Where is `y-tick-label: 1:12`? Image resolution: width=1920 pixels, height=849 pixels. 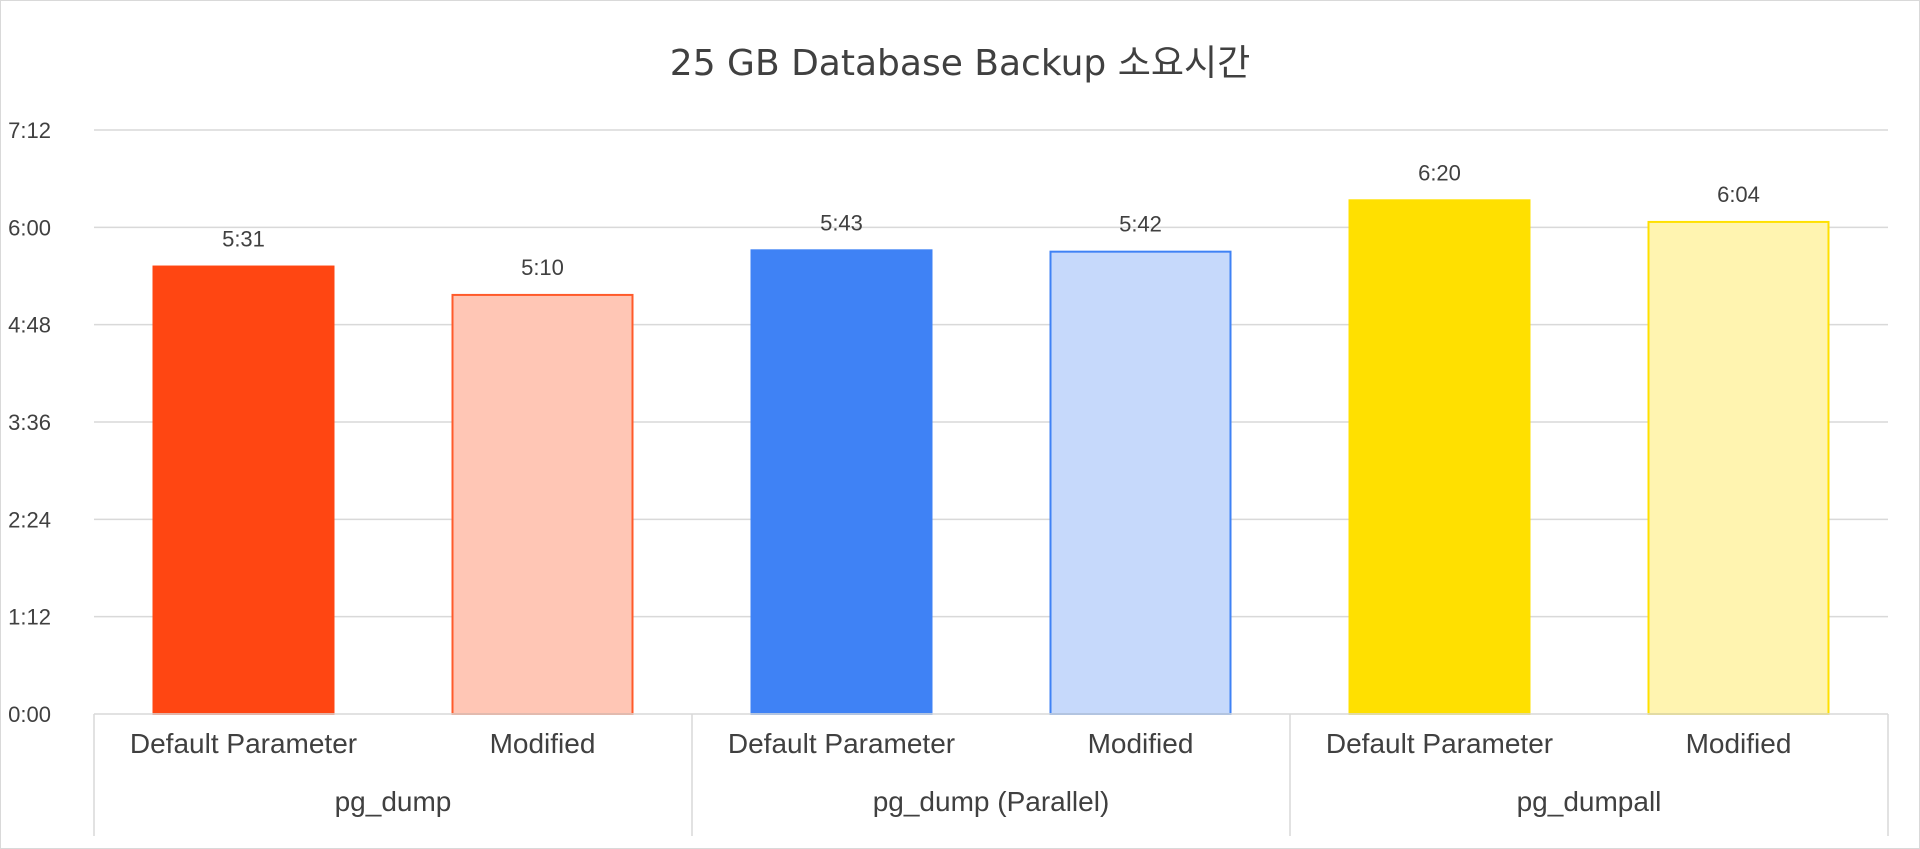
y-tick-label: 1:12 is located at coordinates (29, 617).